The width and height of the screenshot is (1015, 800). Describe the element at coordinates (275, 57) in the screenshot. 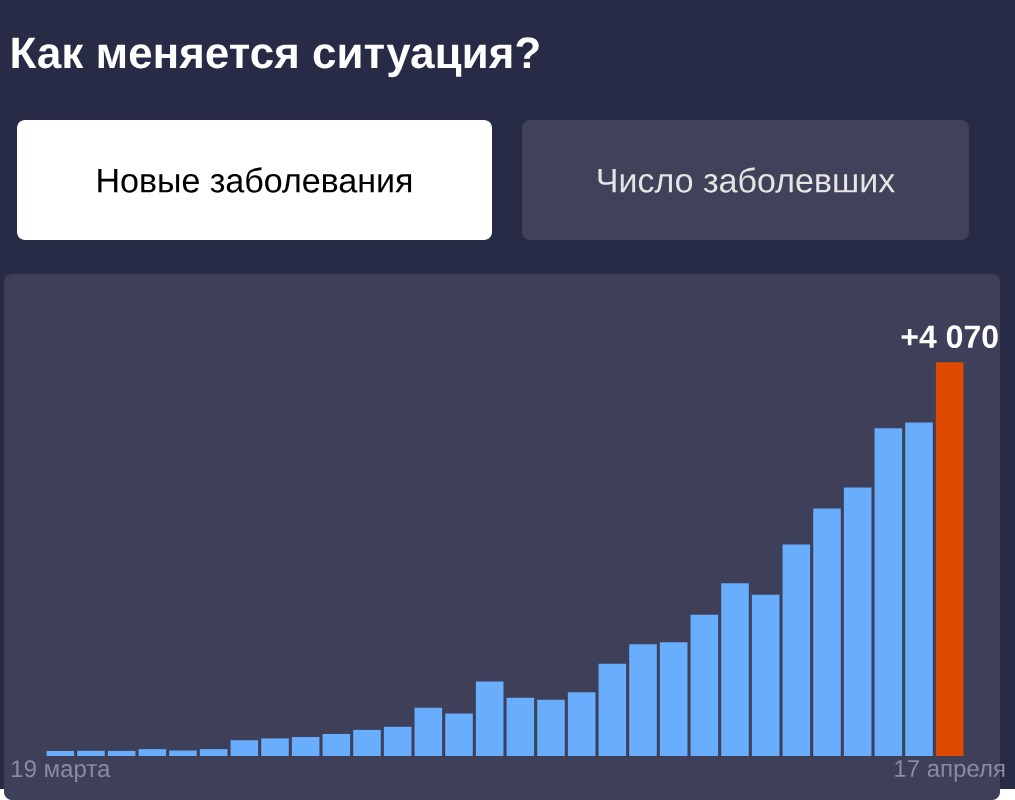

I see `chart-title: Как меняется ситуация?` at that location.